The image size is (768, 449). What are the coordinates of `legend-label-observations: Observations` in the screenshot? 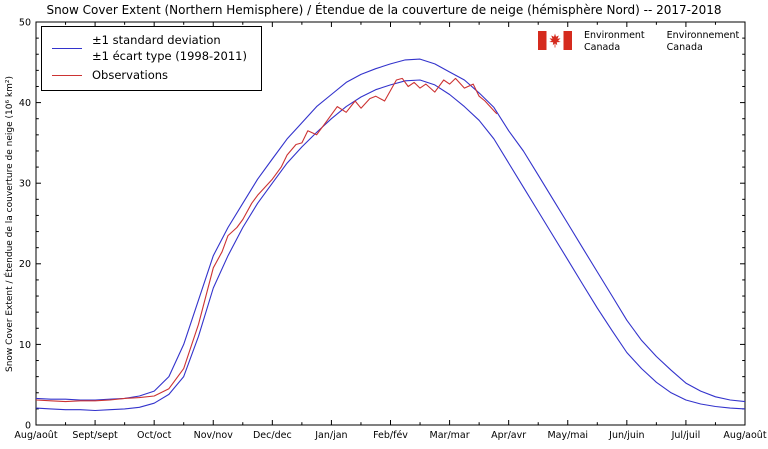 It's located at (130, 75).